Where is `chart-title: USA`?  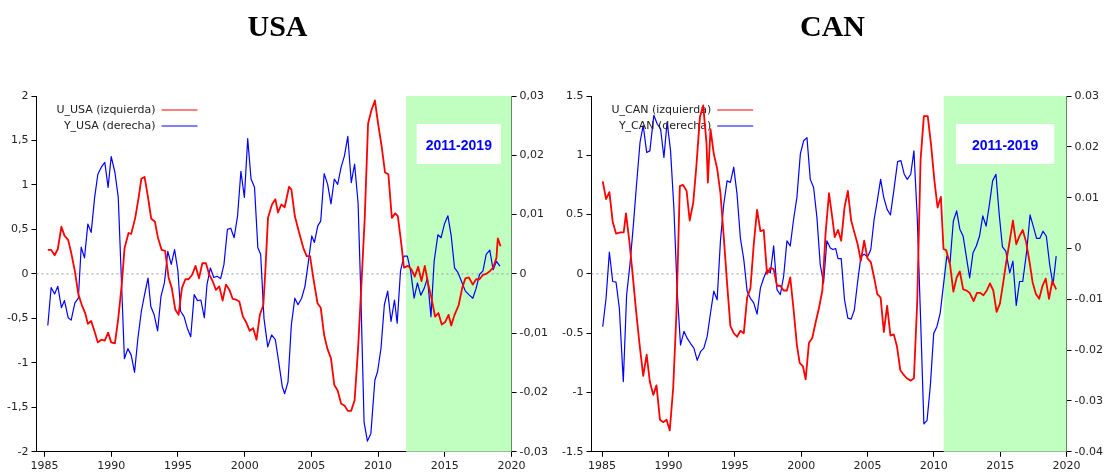 chart-title: USA is located at coordinates (277, 25).